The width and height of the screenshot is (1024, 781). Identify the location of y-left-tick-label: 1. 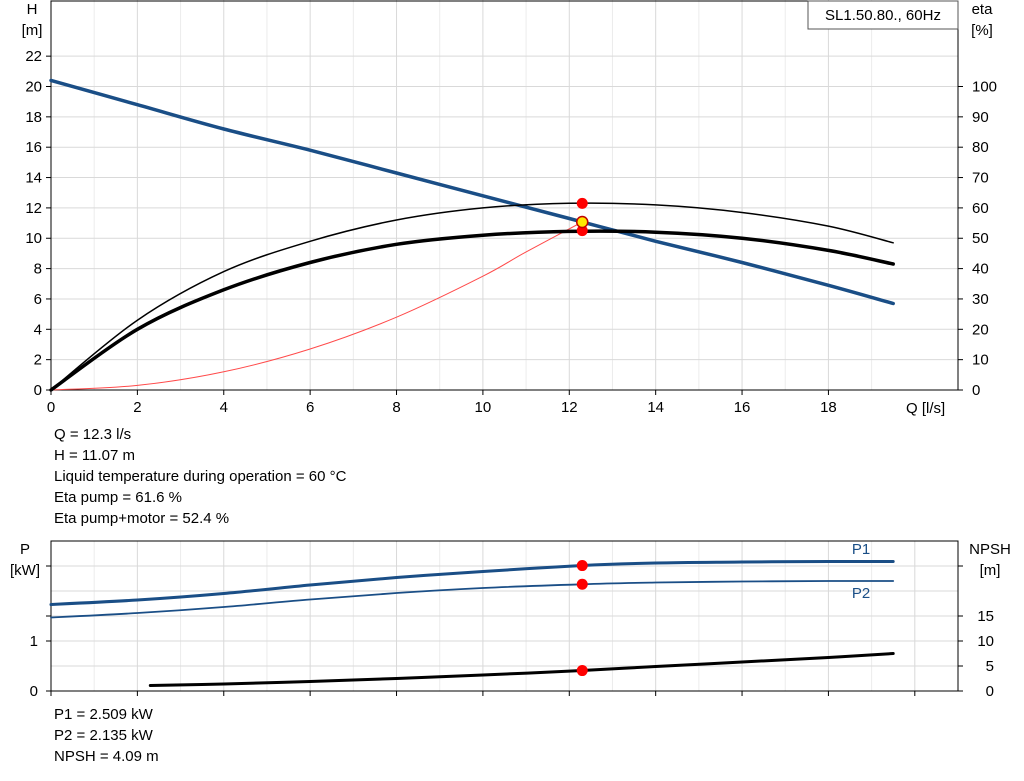
(34, 641).